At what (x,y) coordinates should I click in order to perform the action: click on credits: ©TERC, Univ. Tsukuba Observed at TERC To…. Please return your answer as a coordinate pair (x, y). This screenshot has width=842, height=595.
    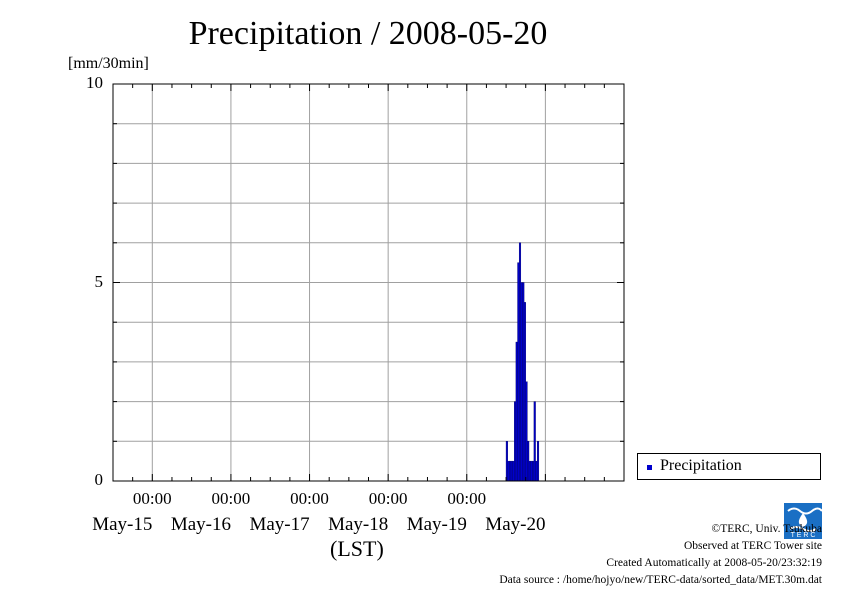
    Looking at the image, I should click on (660, 555).